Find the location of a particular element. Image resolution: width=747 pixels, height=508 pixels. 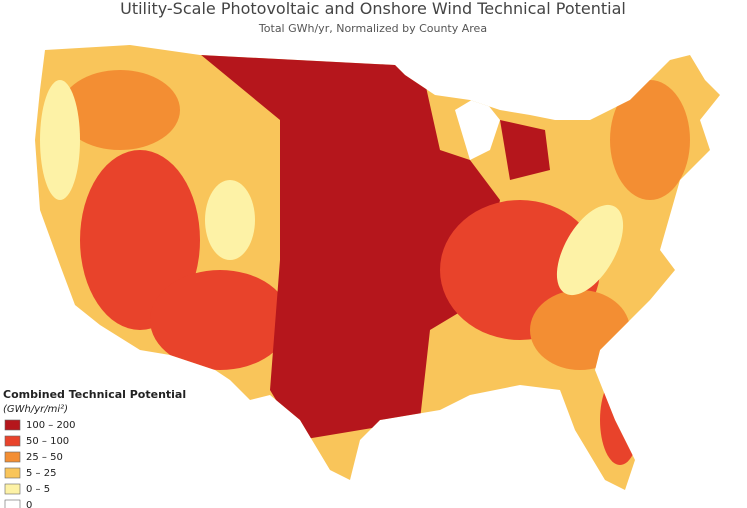

legend-label: 50 – 100 is located at coordinates (47, 441).